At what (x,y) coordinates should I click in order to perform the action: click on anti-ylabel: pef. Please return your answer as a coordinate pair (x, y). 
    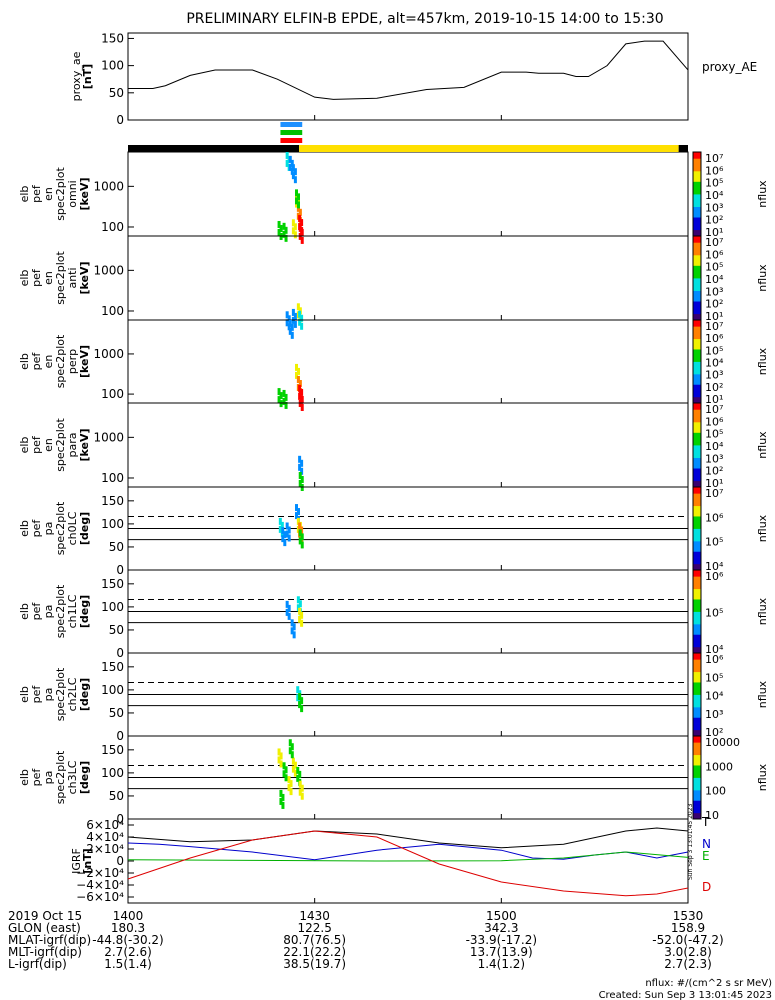
    Looking at the image, I should click on (36, 277).